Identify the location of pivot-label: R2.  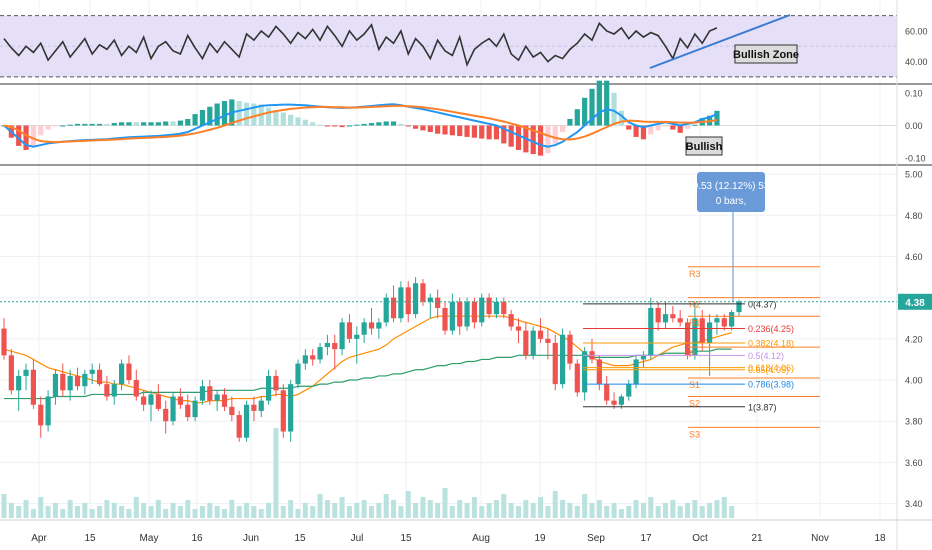
(695, 305).